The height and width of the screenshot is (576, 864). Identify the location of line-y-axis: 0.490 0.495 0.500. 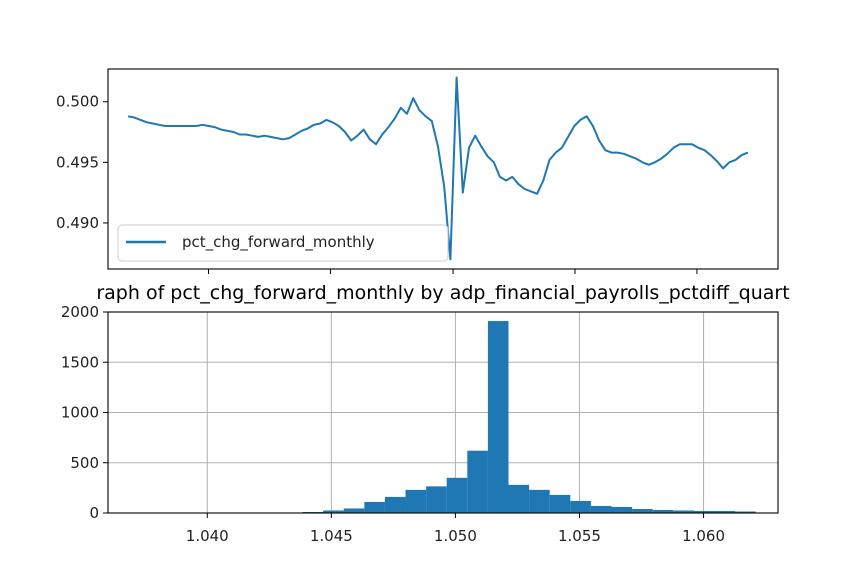
(82, 162).